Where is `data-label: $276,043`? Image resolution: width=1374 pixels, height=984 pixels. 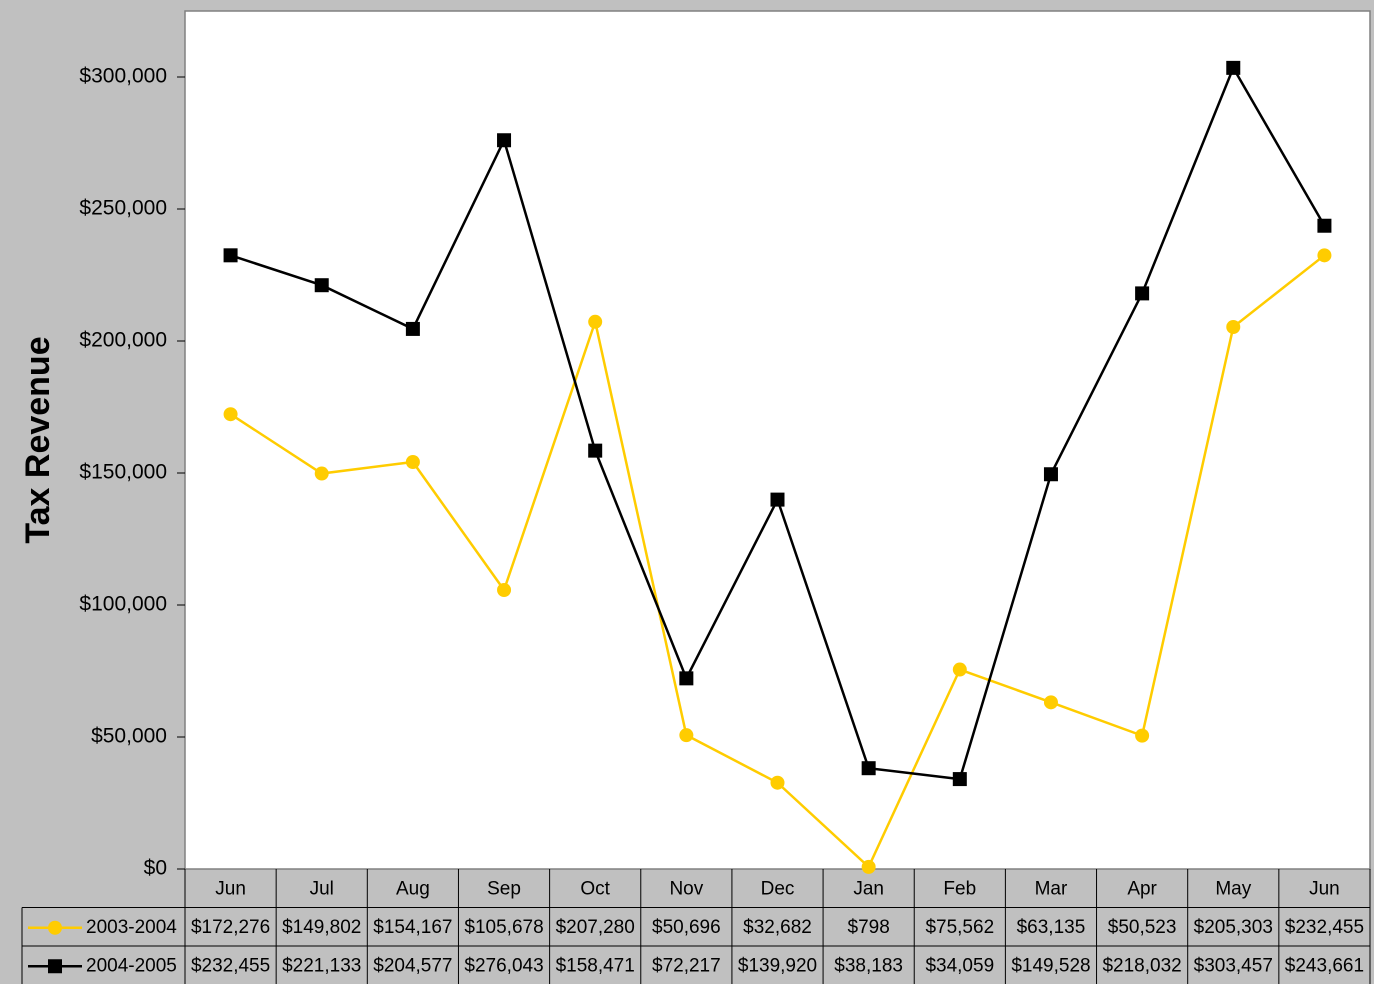
data-label: $276,043 is located at coordinates (503, 965).